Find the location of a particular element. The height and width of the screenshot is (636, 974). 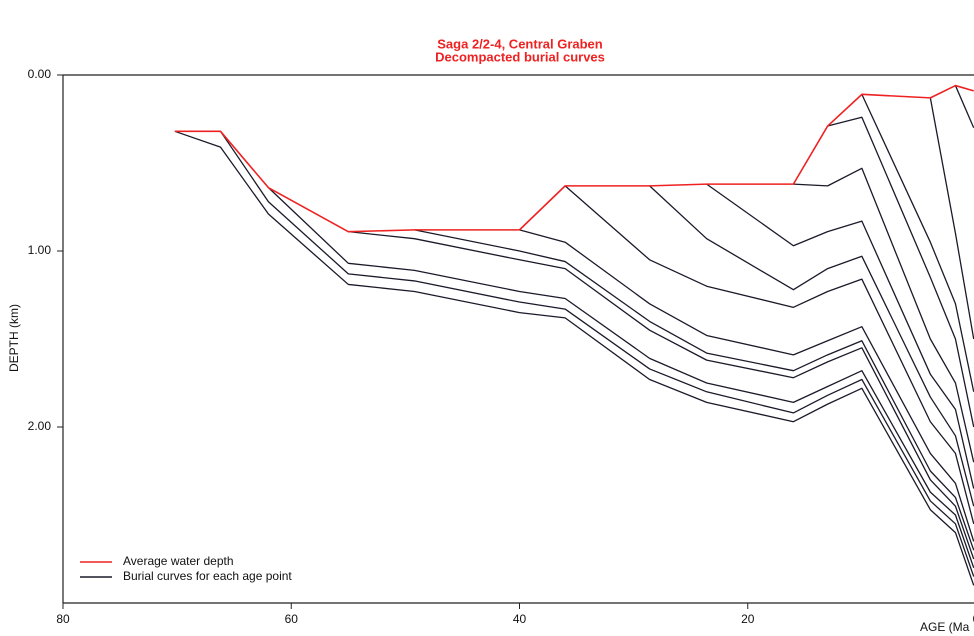

chart-title: Saga 2/2-4, Central Graben is located at coordinates (520, 43).